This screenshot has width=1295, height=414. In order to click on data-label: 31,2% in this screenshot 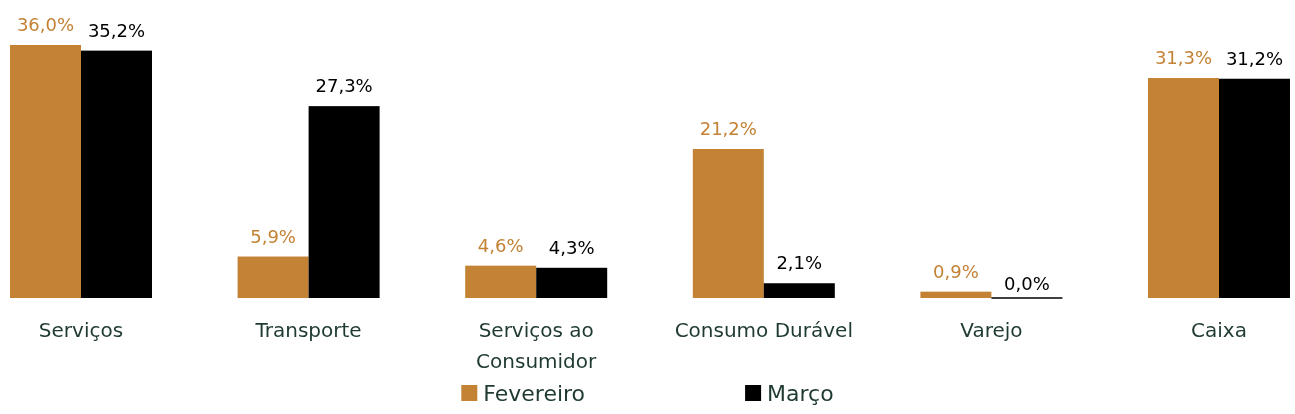, I will do `click(1254, 58)`.